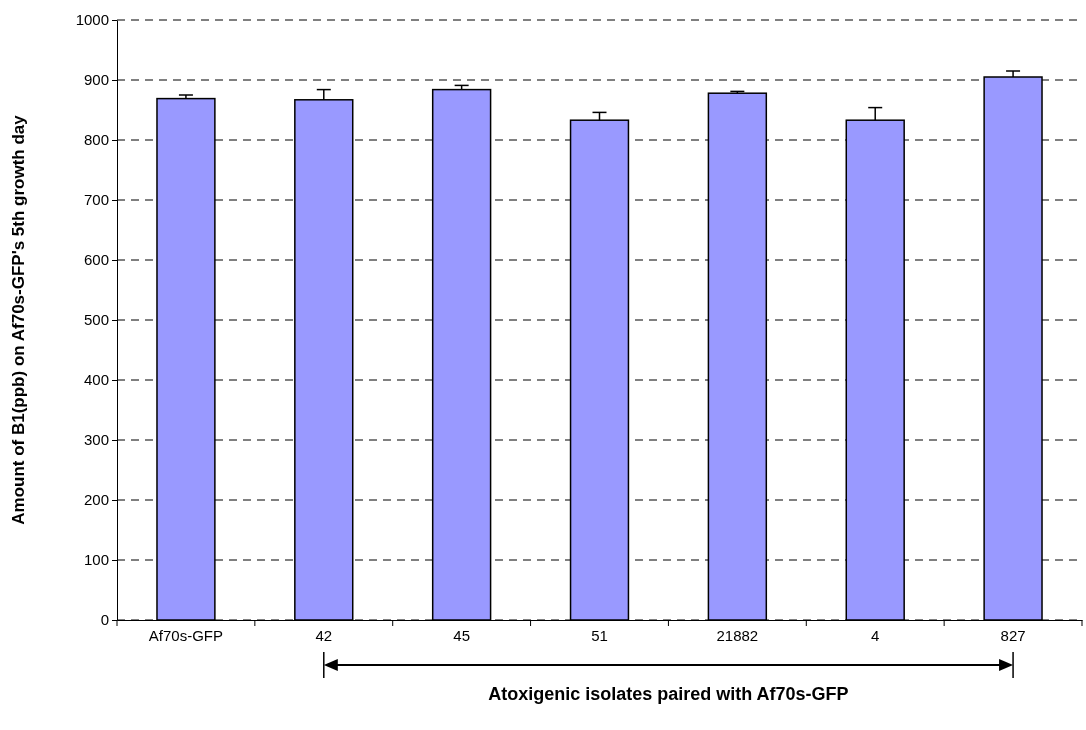  I want to click on x-tick-label: 4, so click(875, 635).